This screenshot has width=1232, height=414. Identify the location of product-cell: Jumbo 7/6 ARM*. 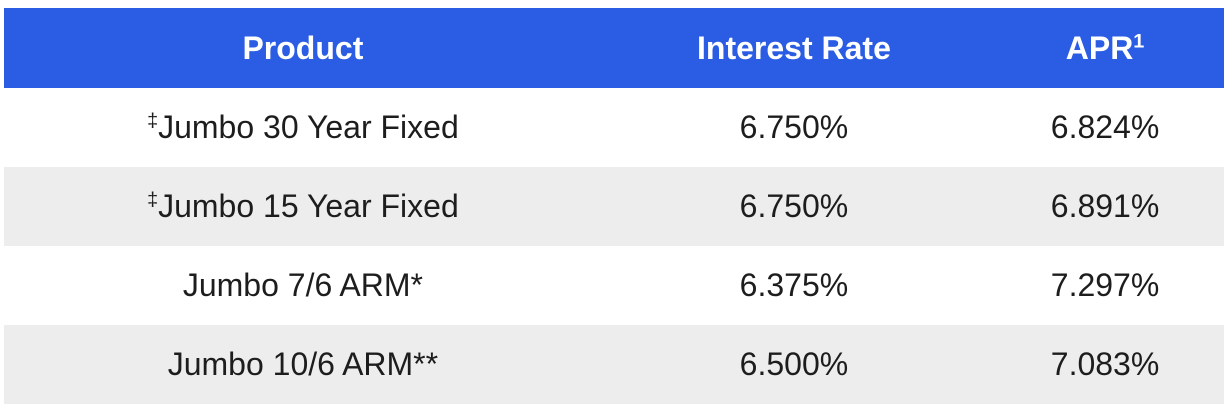
(303, 285).